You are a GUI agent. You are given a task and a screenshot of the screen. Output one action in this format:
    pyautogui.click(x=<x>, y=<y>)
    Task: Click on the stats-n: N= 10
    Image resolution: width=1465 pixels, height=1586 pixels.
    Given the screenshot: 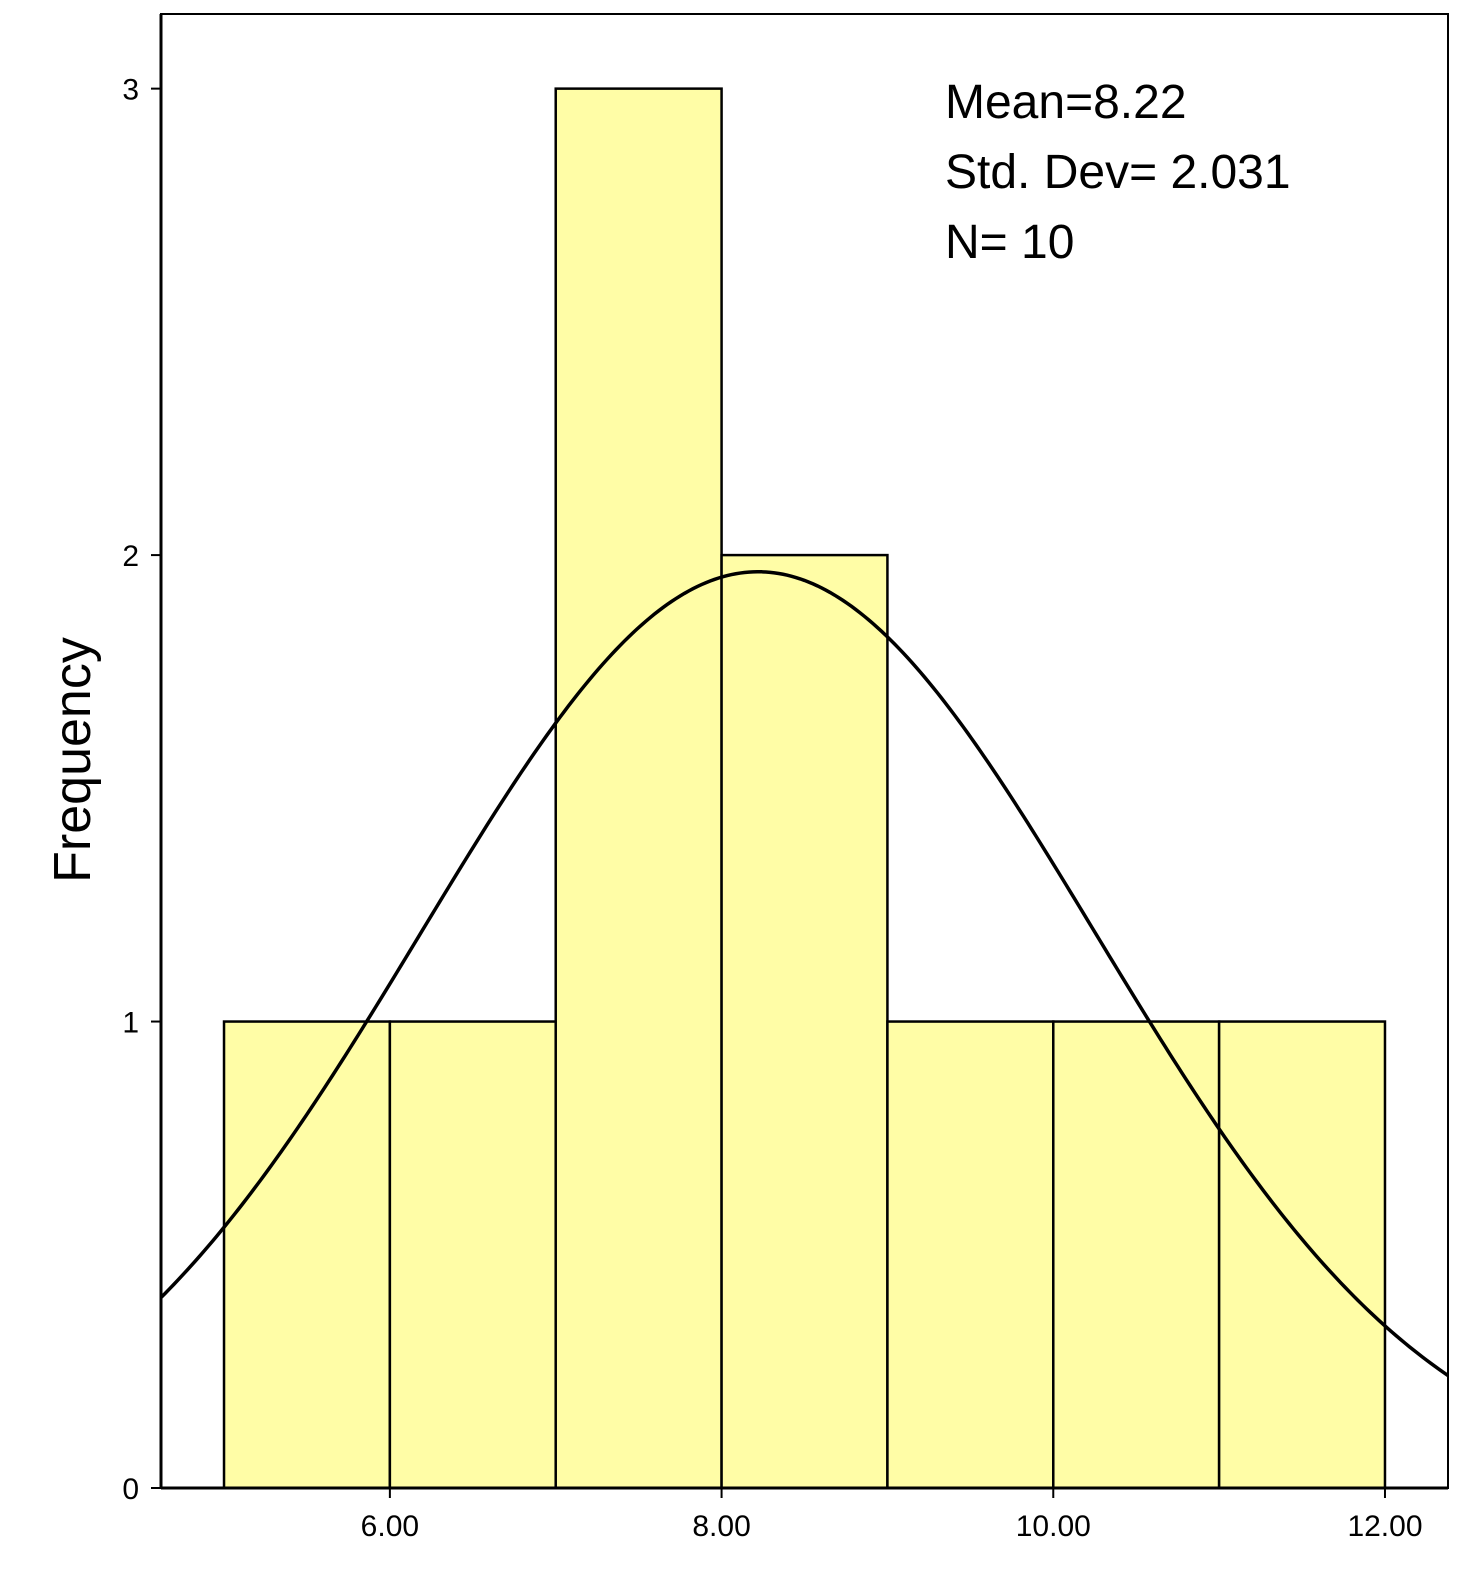 What is the action you would take?
    pyautogui.click(x=1009, y=242)
    